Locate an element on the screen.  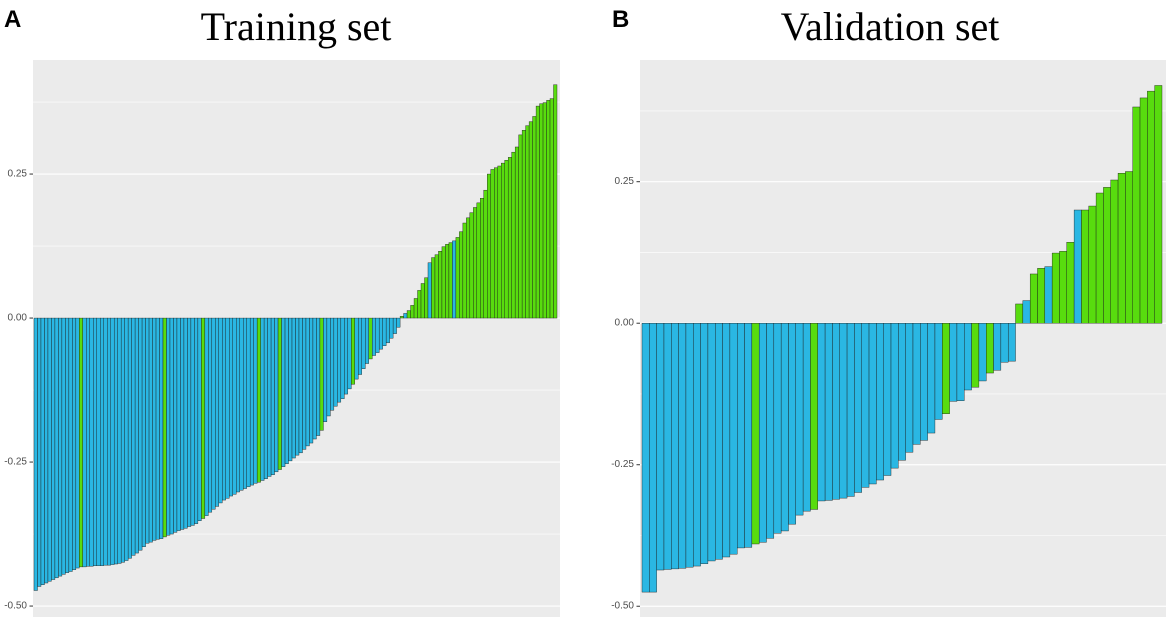
chart-title-training: Training set is located at coordinates (296, 26).